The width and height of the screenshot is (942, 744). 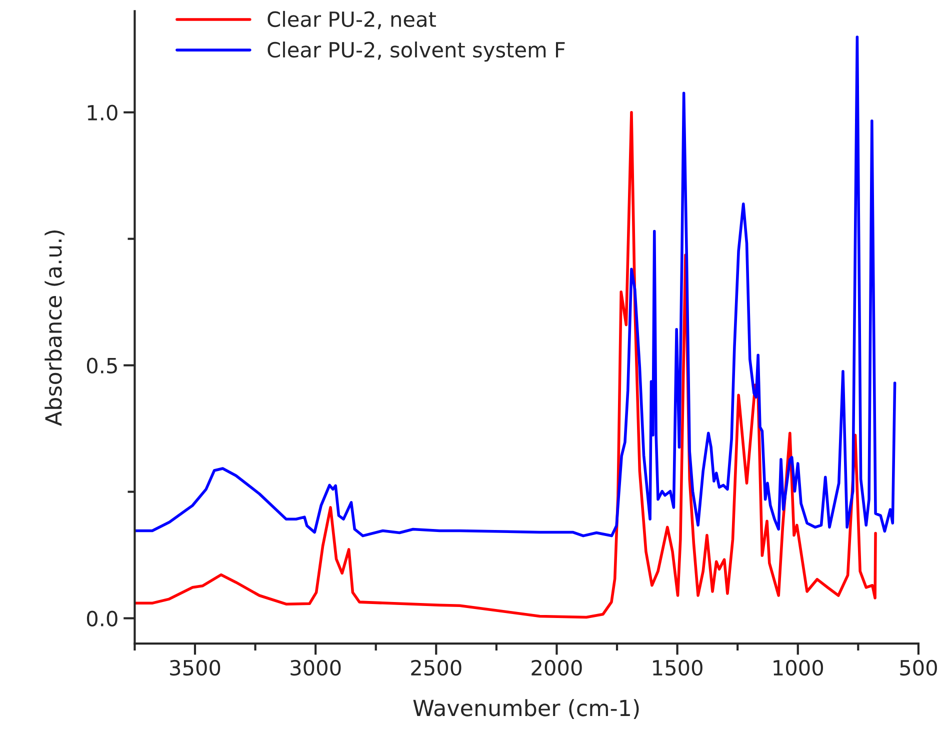 I want to click on y-axis-title: Absorbance (a.u.), so click(x=54, y=328).